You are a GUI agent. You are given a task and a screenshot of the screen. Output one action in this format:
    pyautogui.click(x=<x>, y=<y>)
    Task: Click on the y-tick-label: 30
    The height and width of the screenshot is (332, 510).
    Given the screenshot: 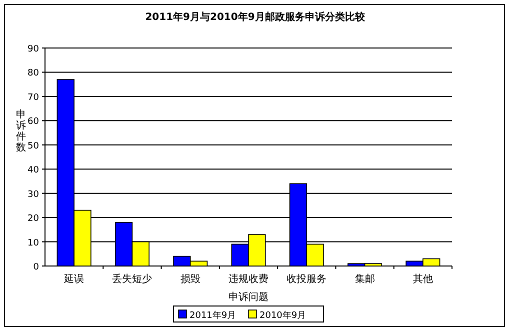 What is the action you would take?
    pyautogui.click(x=34, y=195)
    